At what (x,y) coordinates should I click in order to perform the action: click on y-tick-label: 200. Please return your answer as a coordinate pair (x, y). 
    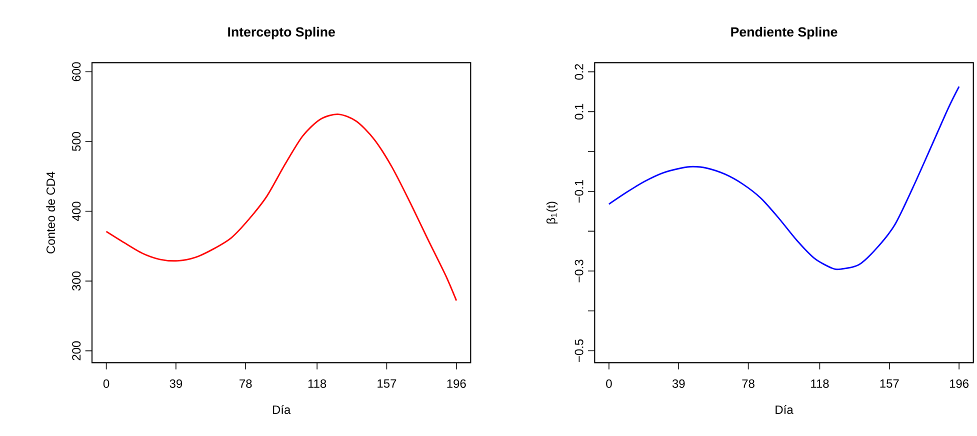
    Looking at the image, I should click on (76, 350).